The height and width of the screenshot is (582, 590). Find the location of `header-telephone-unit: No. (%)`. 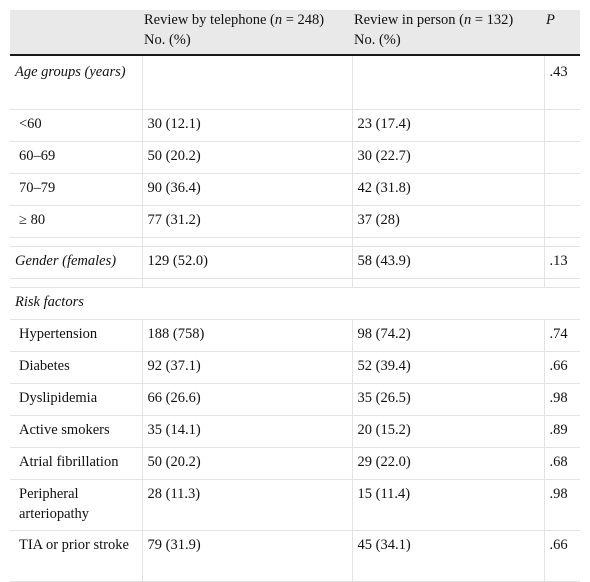

header-telephone-unit: No. (%) is located at coordinates (167, 40).